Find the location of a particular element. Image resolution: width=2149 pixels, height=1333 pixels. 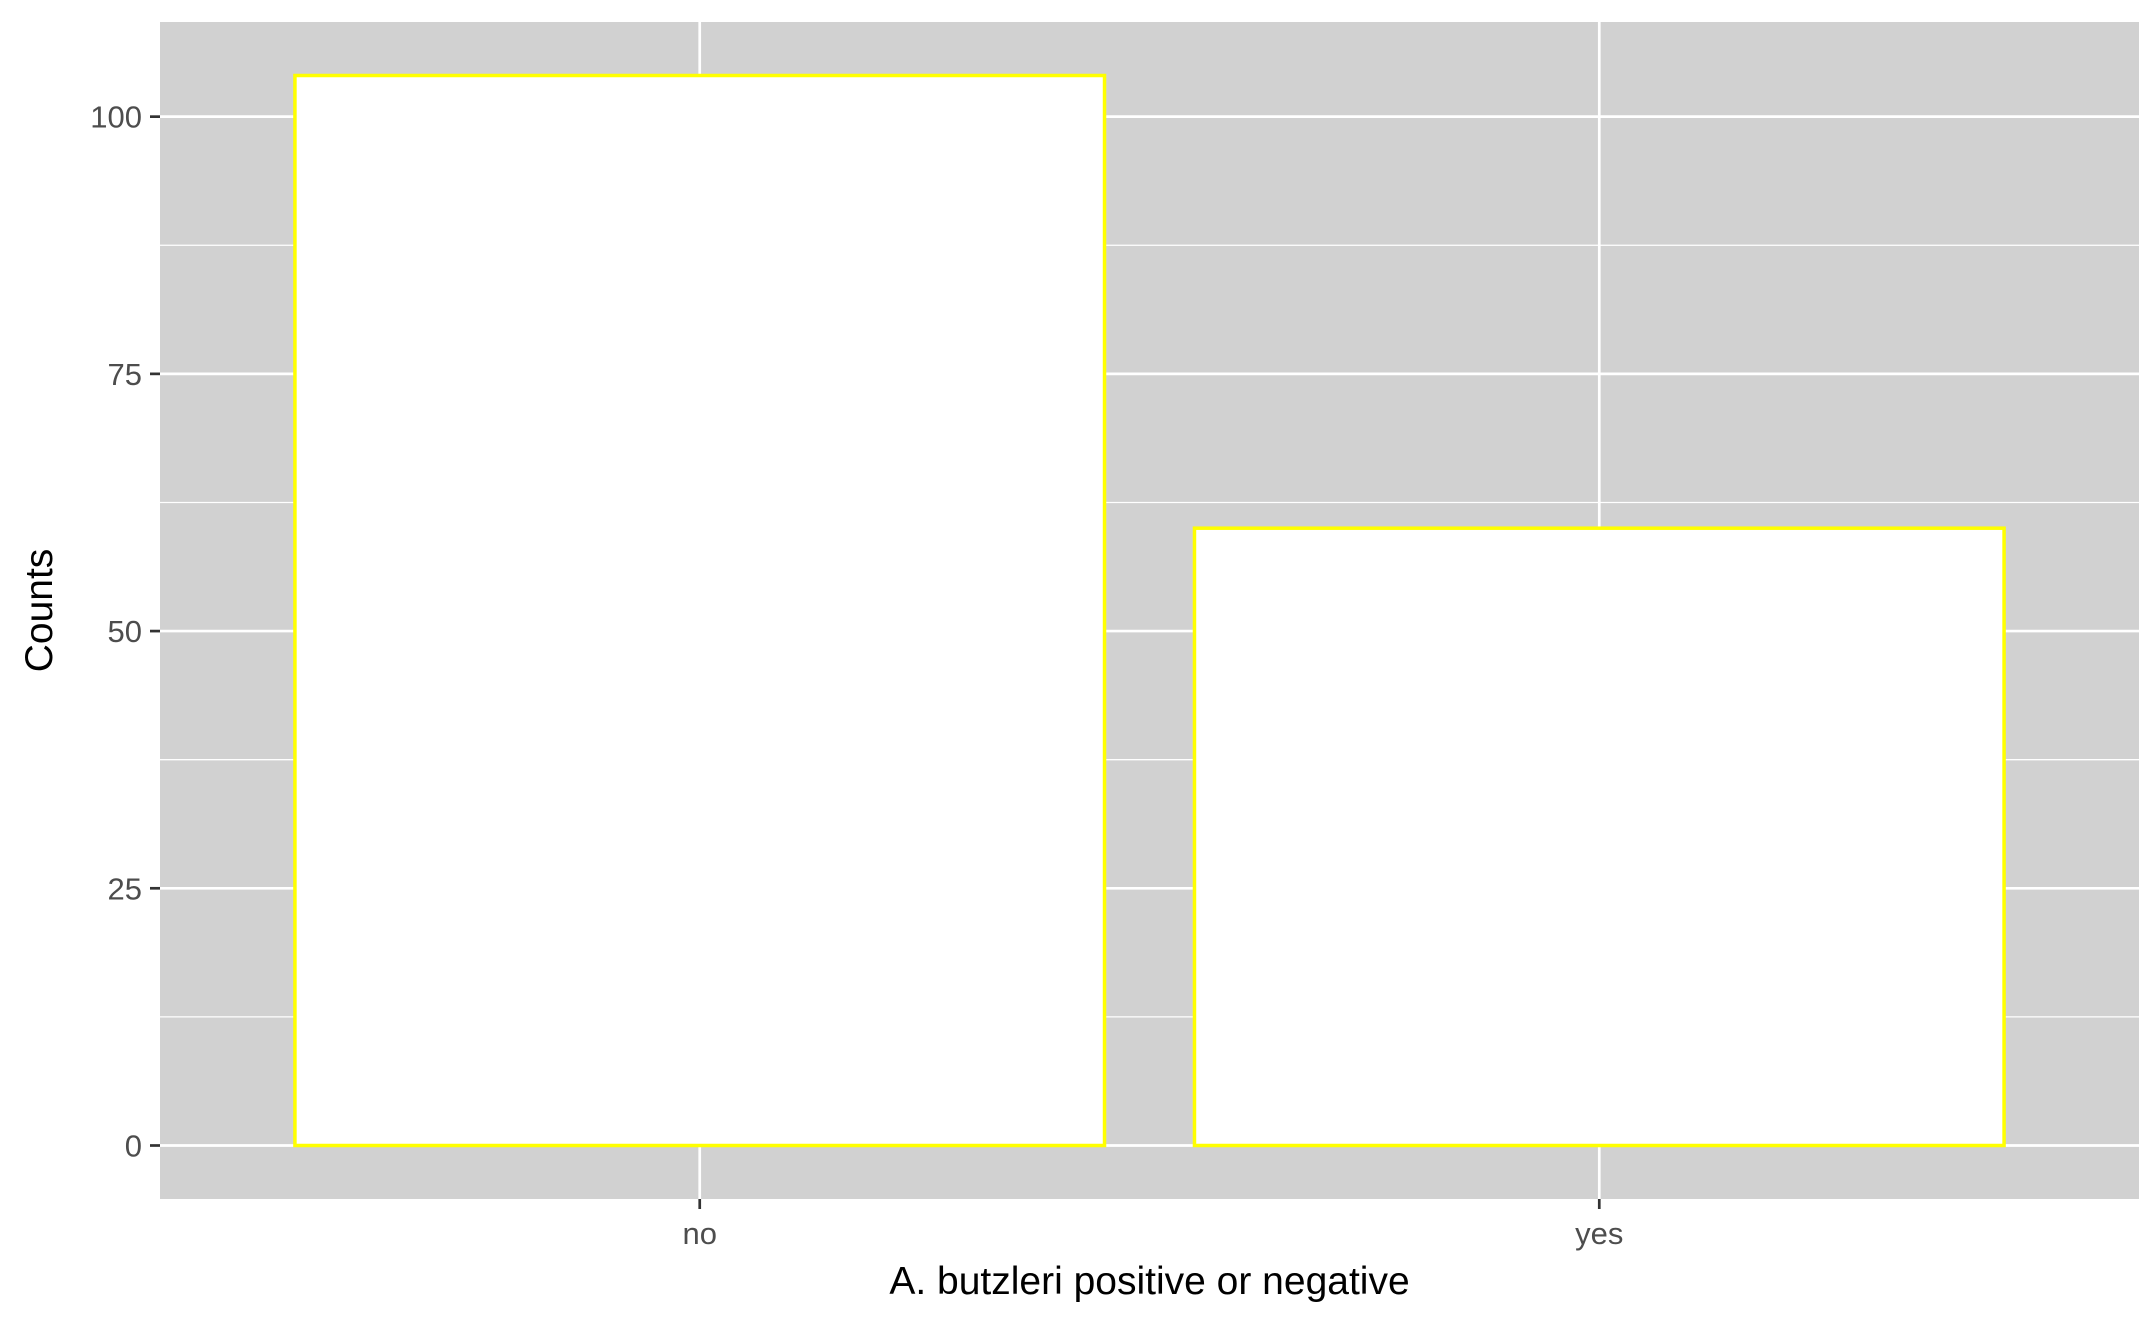

y-axis: 0 25 50 75 100 is located at coordinates (125, 632).